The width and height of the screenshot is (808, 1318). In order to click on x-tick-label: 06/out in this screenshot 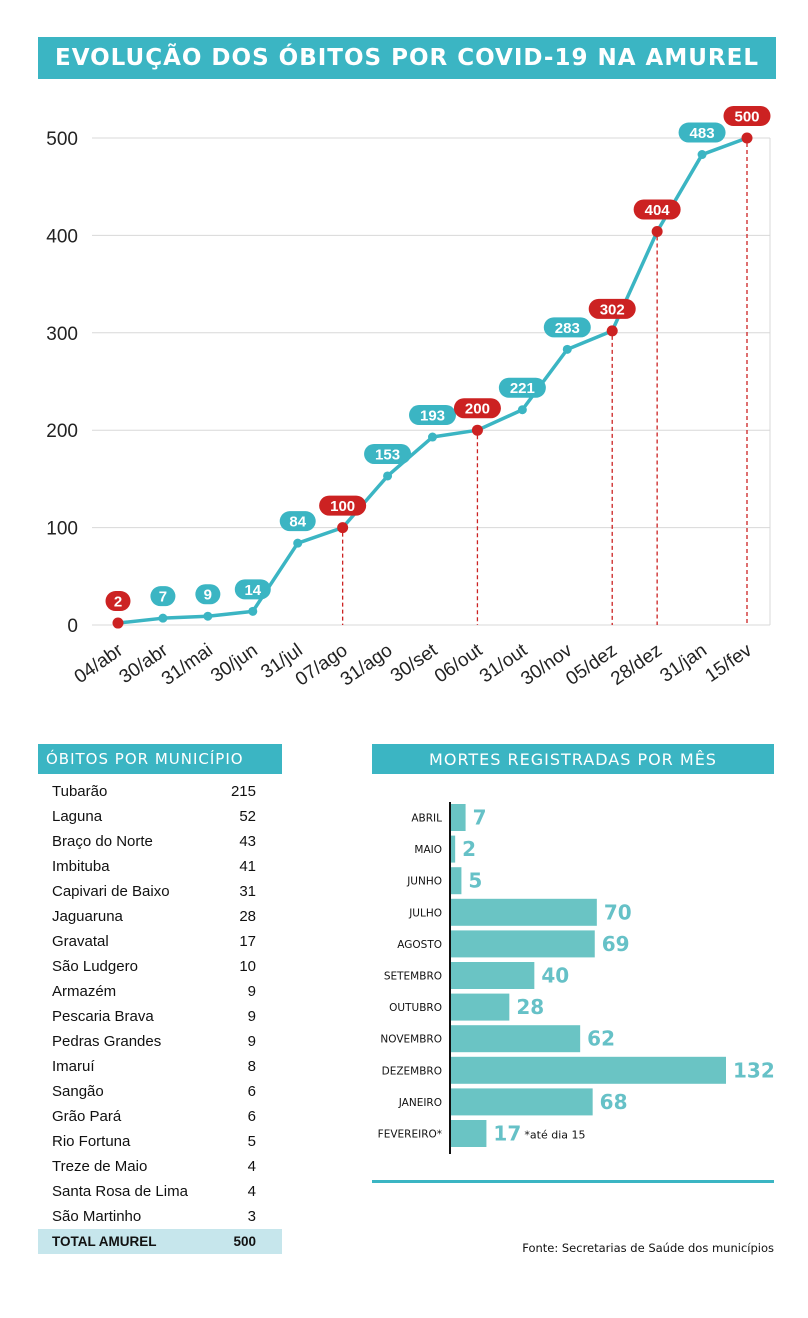, I will do `click(459, 663)`.